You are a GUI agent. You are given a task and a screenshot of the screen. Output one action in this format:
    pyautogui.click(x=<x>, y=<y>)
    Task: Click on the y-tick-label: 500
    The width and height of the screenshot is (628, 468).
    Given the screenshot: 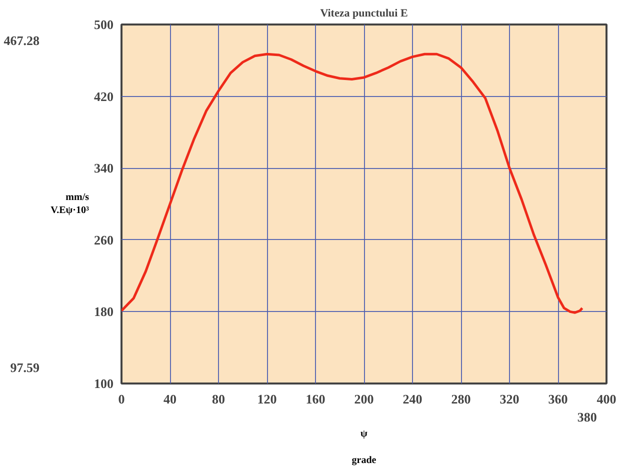 What is the action you would take?
    pyautogui.click(x=104, y=24)
    